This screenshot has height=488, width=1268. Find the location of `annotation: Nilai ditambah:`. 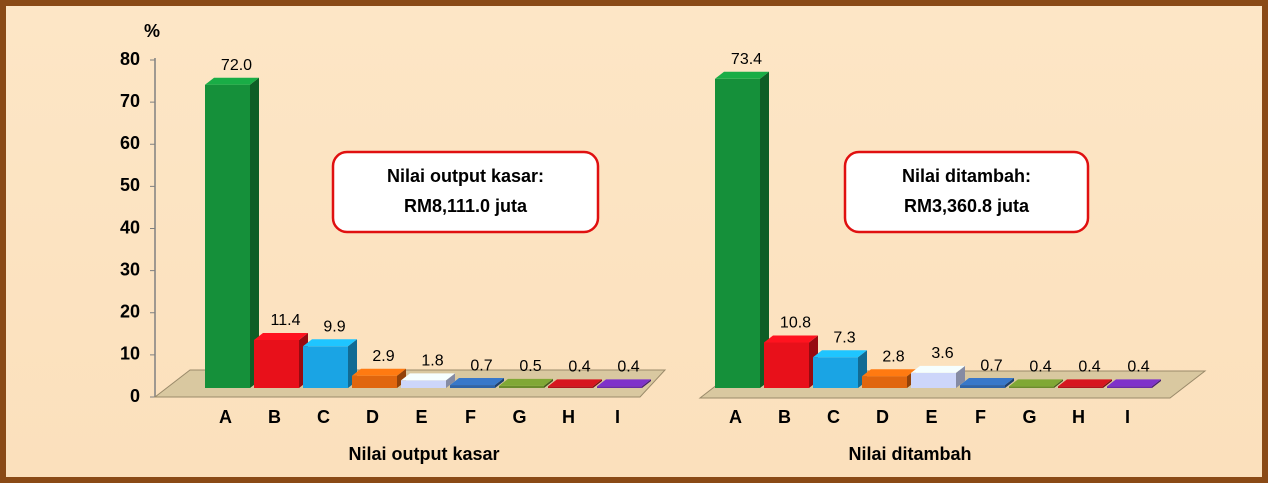

annotation: Nilai ditambah: is located at coordinates (966, 176).